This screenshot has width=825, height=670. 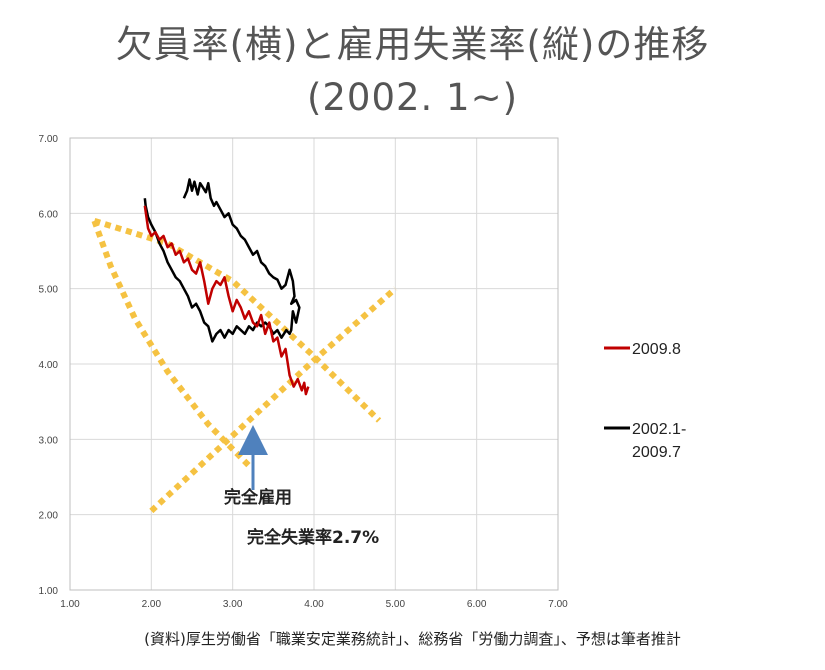 I want to click on x-tick-label: 1.00, so click(x=70, y=604).